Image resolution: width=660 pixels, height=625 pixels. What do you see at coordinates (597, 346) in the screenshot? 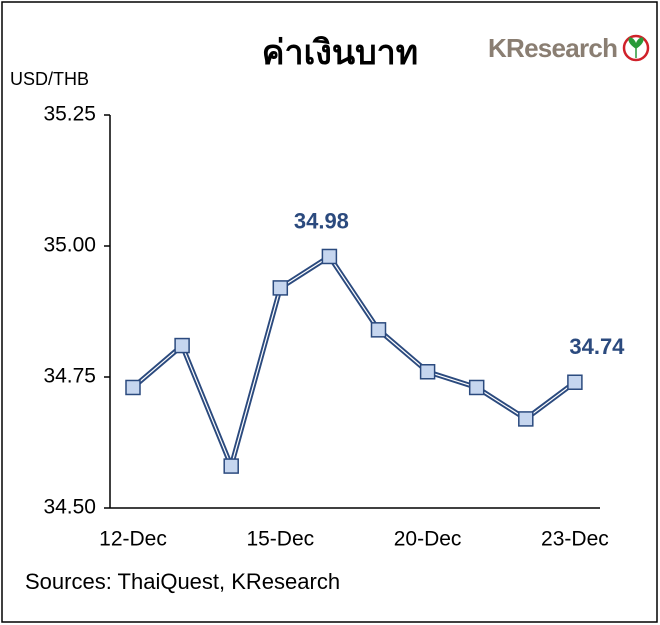
I see `data-label: 34.74` at bounding box center [597, 346].